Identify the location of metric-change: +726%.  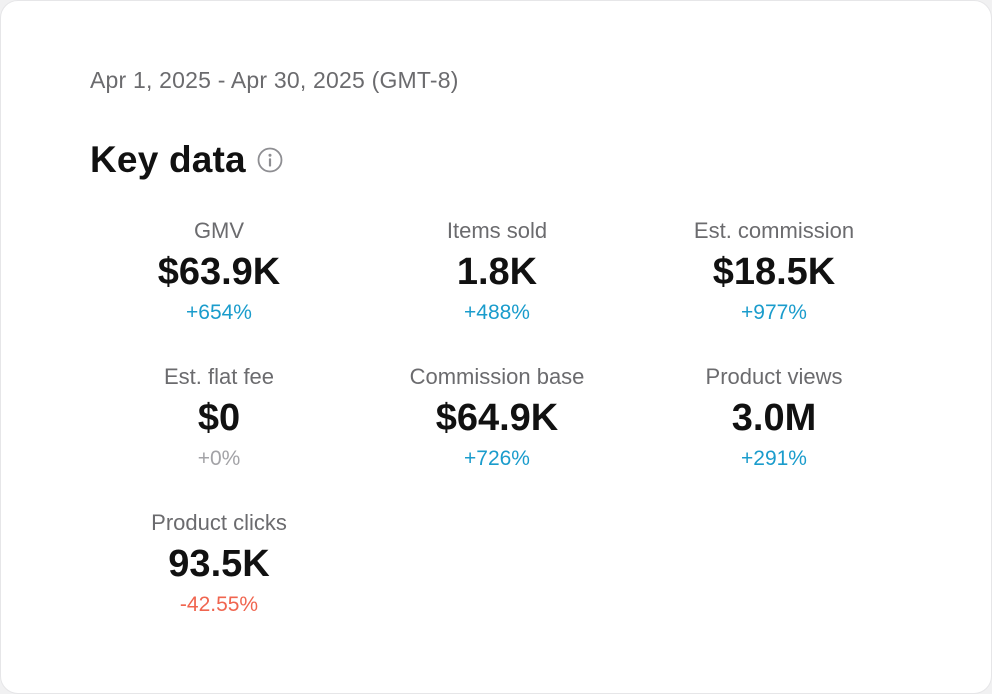
(497, 458).